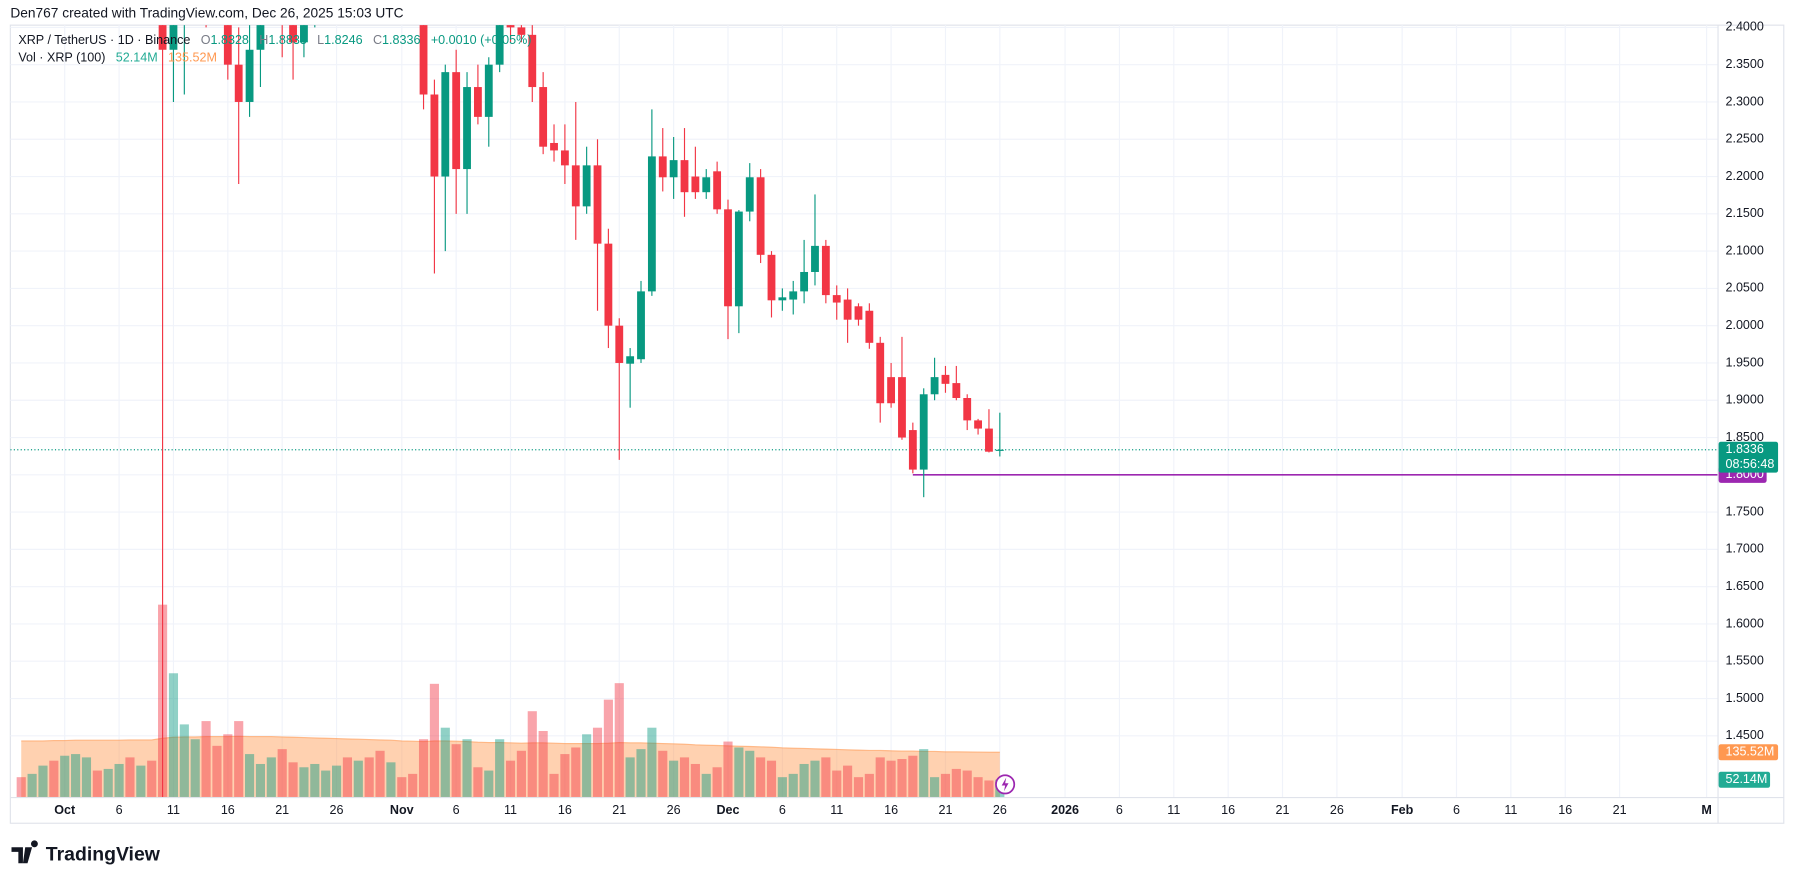 This screenshot has width=1793, height=885. I want to click on y-tick-label: 2.0500, so click(1744, 288).